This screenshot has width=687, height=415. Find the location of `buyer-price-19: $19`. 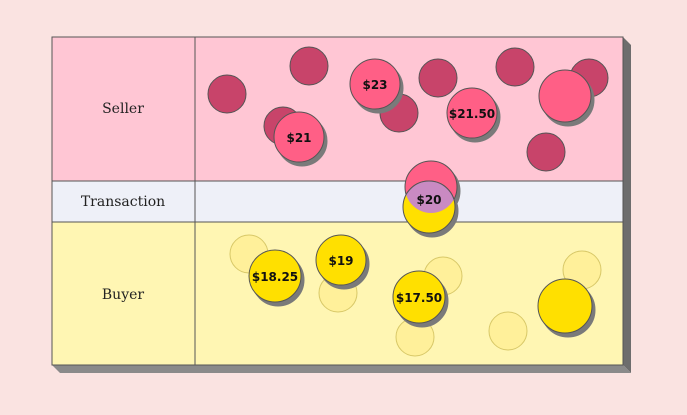

buyer-price-19: $19 is located at coordinates (342, 262).